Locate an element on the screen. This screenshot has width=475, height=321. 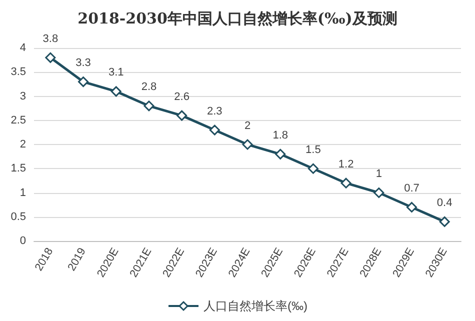
y-tick-label: 2.5 is located at coordinates (18, 120).